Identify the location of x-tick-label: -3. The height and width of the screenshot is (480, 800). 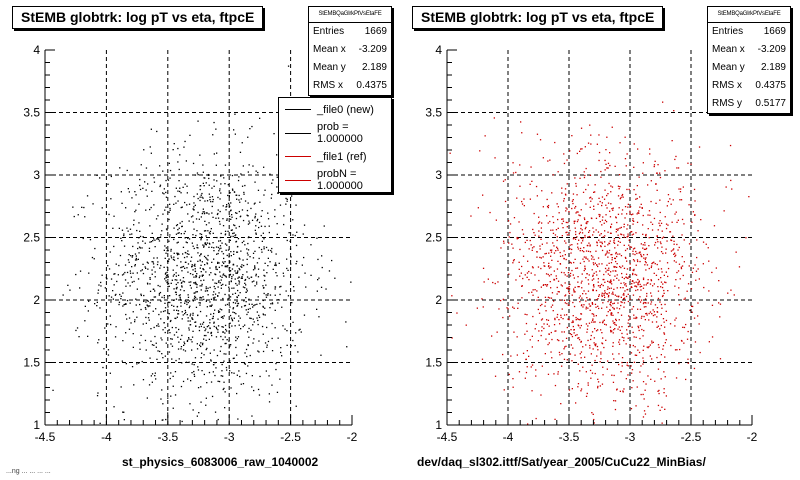
(630, 437).